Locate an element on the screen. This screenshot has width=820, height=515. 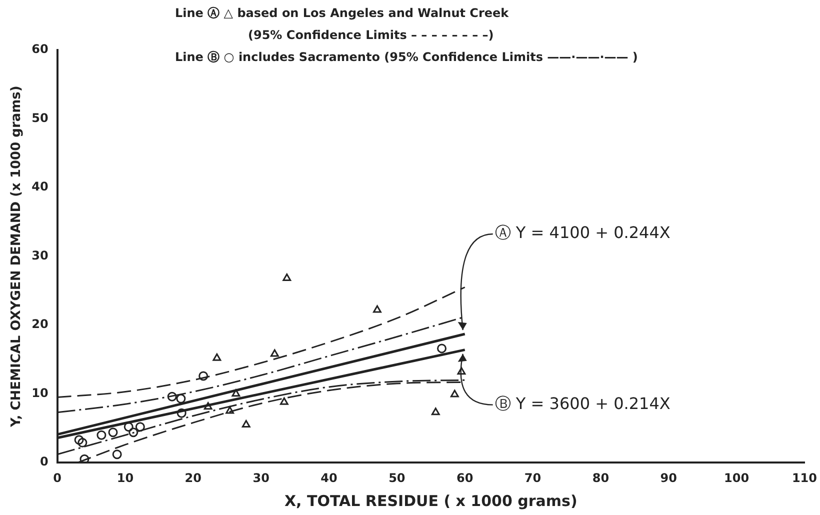
y-axis-title: Y, CHEMICAL OXYGEN DEMAND (x 1000 grams) is located at coordinates (16, 257).